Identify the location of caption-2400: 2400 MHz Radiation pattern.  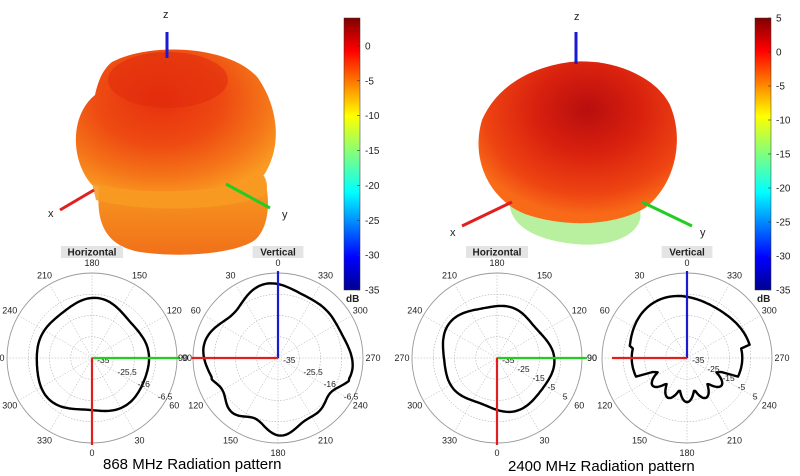
(601, 466).